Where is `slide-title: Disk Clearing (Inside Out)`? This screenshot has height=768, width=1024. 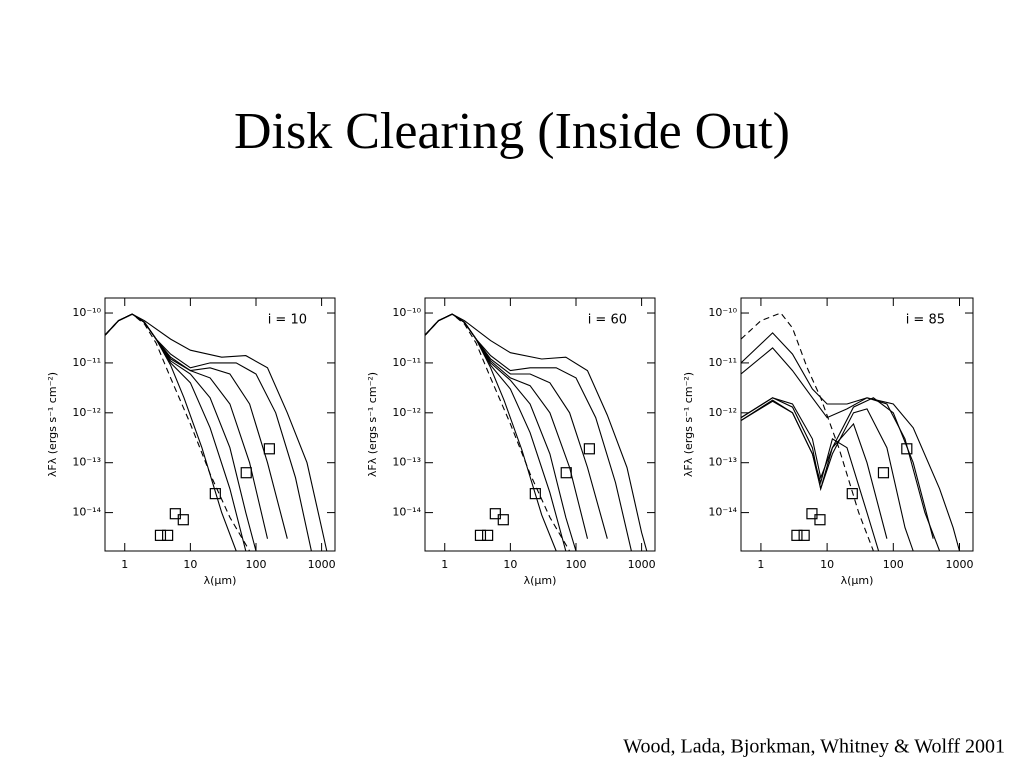
slide-title: Disk Clearing (Inside Out) is located at coordinates (512, 131).